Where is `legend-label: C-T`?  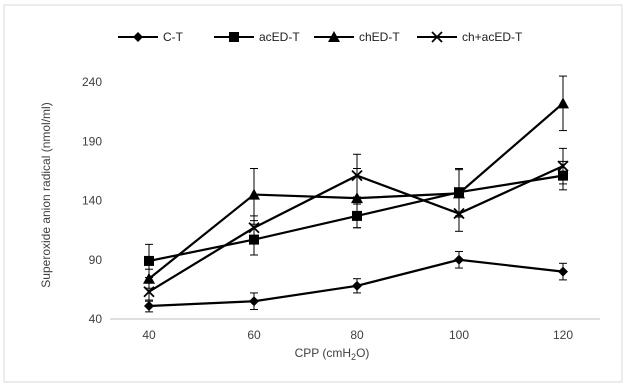
legend-label: C-T is located at coordinates (173, 37).